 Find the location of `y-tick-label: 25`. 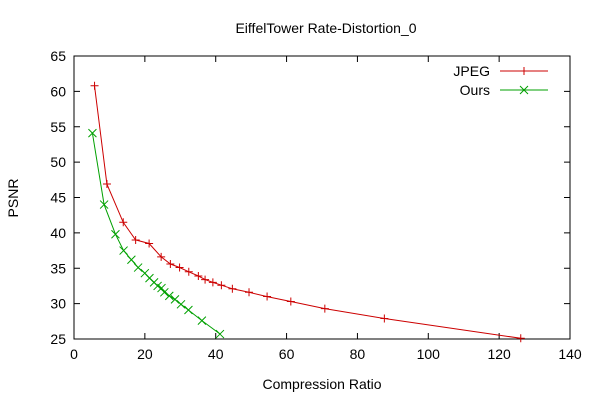

y-tick-label: 25 is located at coordinates (58, 339).